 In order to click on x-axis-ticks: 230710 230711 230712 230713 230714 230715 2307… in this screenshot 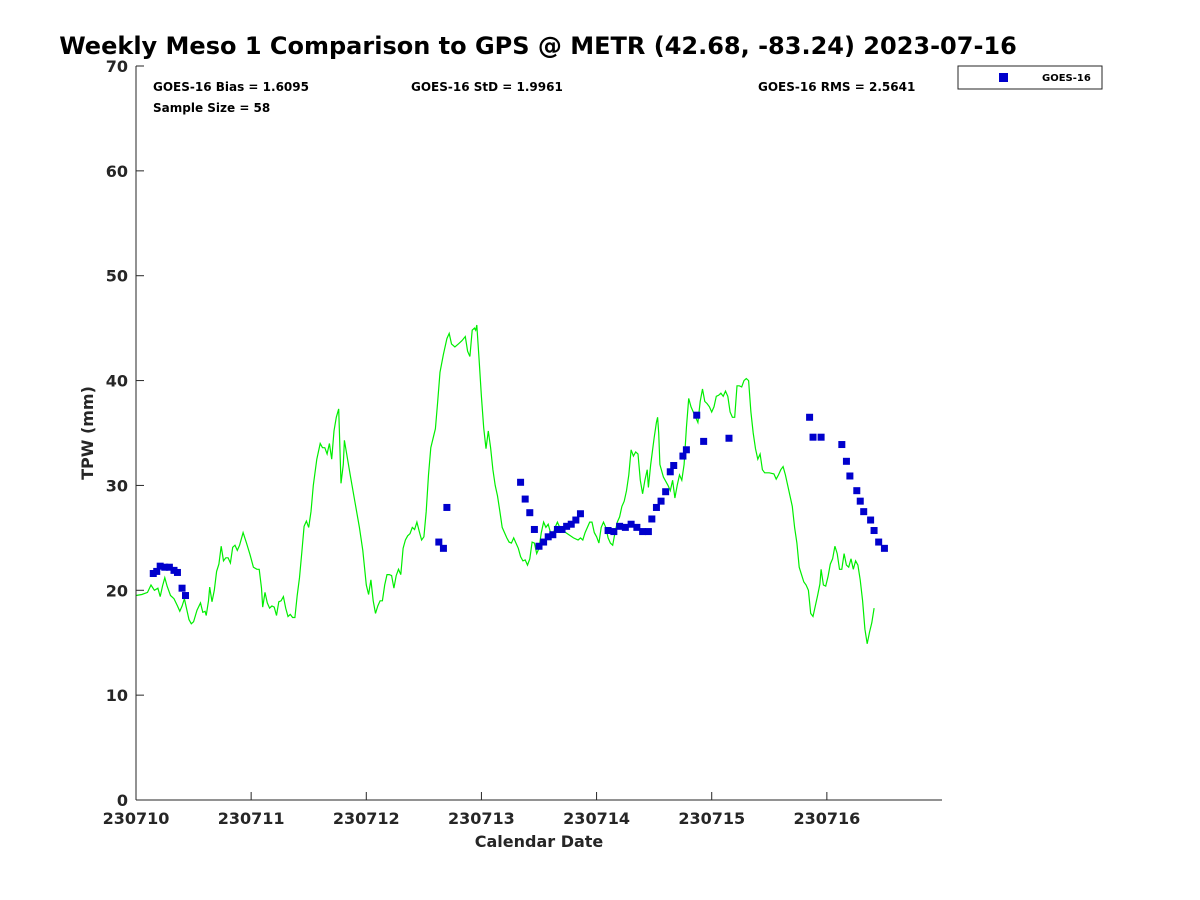, I will do `click(481, 810)`.